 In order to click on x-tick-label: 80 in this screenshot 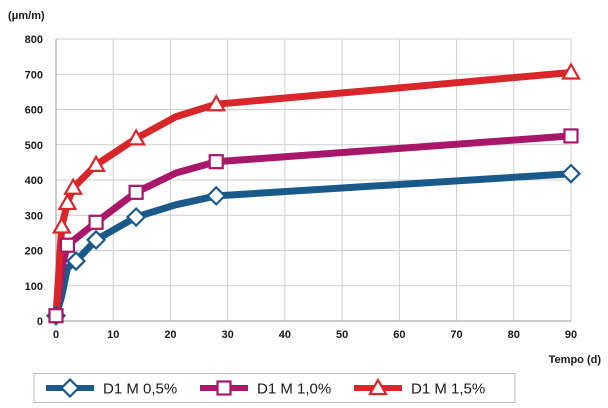, I will do `click(514, 335)`.